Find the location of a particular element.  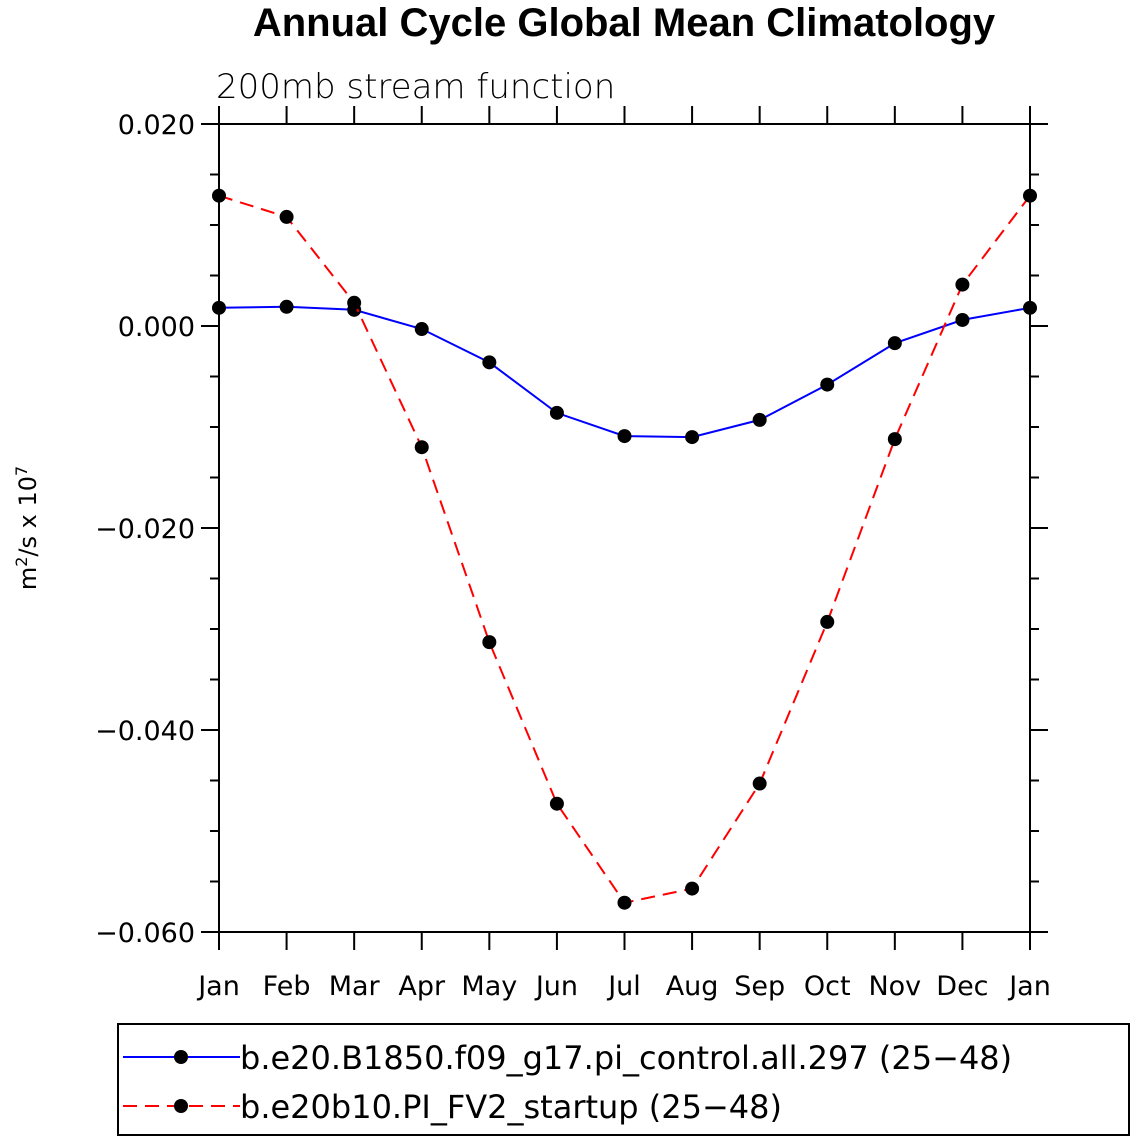

y-axis-label: m2/s x 107 is located at coordinates (27, 528).